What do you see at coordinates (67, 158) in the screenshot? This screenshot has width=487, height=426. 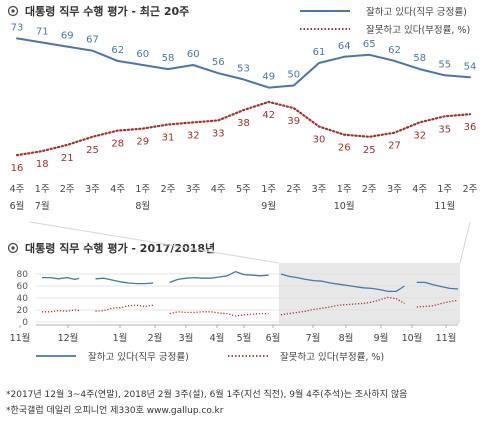 I see `negative-value-label: 21` at bounding box center [67, 158].